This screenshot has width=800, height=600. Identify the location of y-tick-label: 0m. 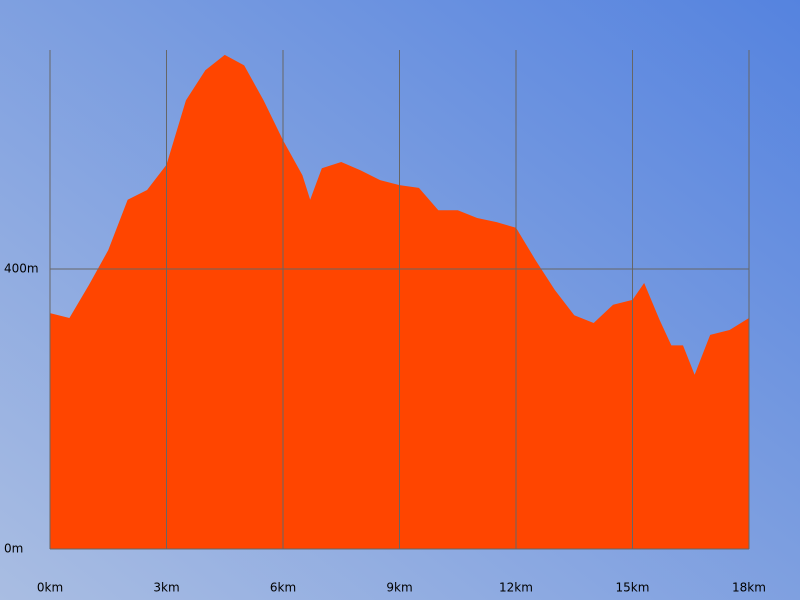
(13, 549).